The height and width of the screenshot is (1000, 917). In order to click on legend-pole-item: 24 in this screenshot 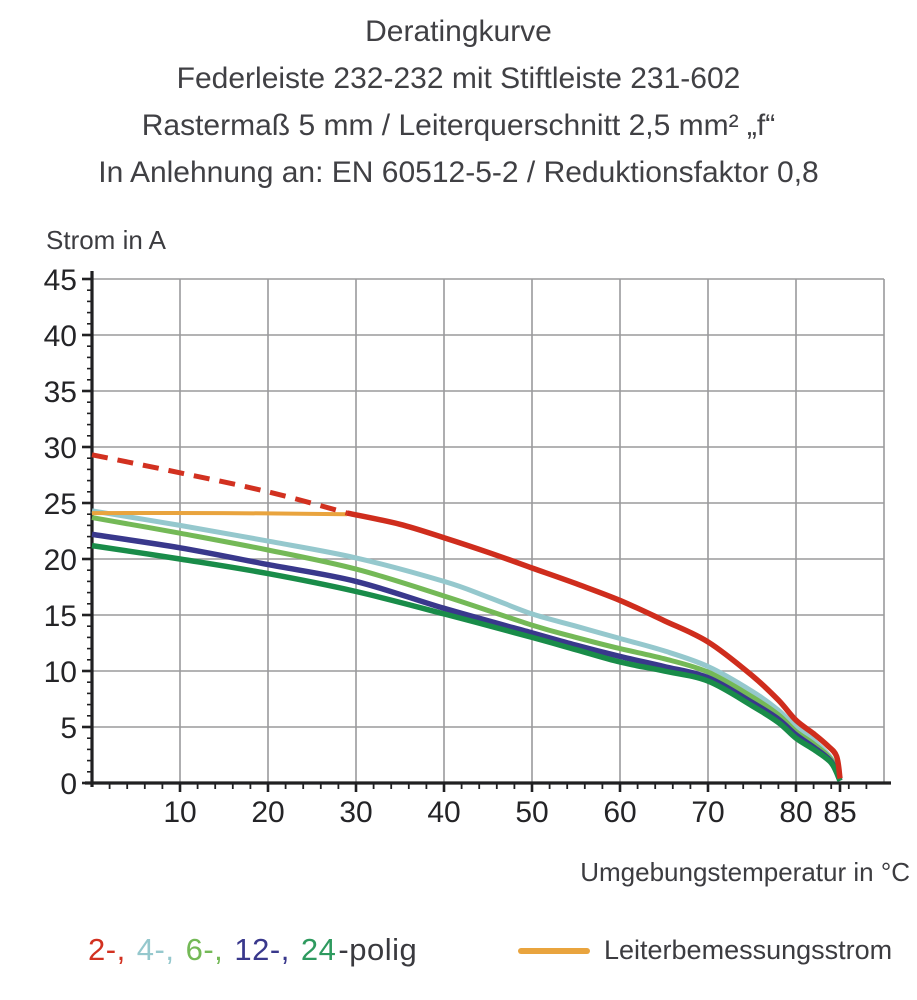, I will do `click(318, 949)`.